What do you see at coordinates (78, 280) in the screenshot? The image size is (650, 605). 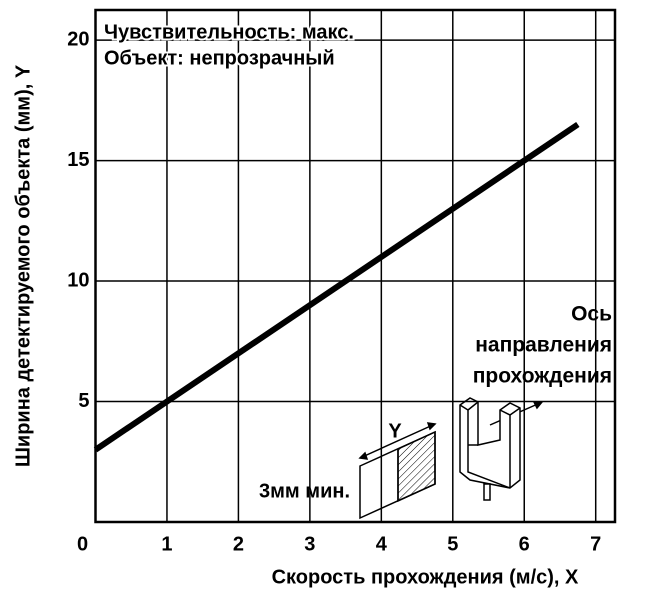 I see `y-tick-label: 10` at bounding box center [78, 280].